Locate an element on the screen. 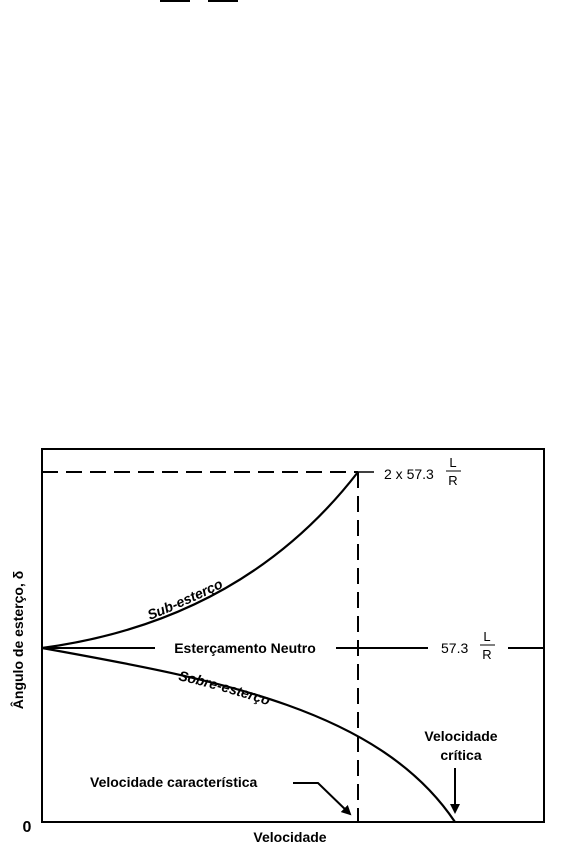 This screenshot has height=855, width=568. oversteer-label: Sobre-esterço is located at coordinates (225, 687).